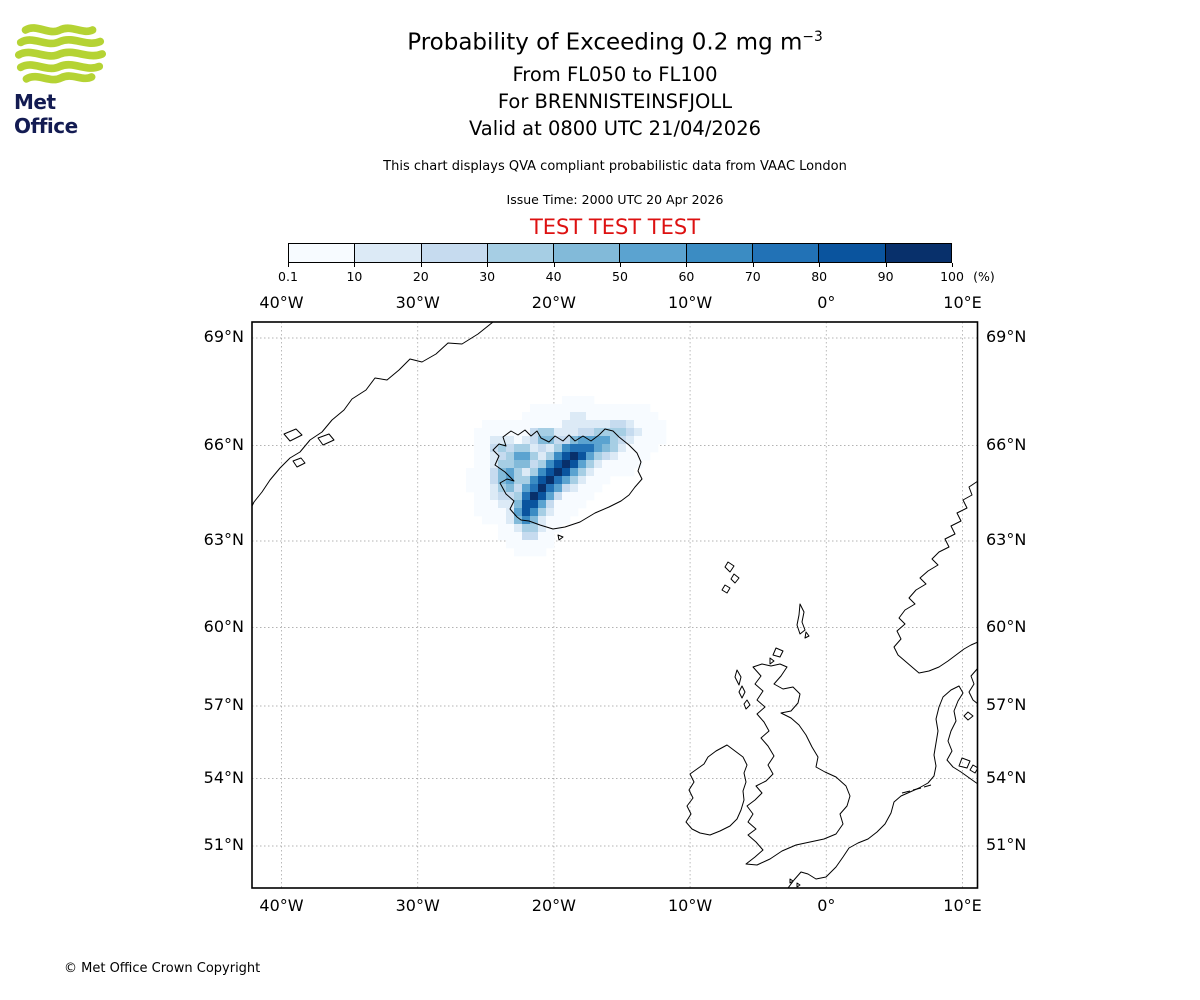 This screenshot has height=1000, width=1200. I want to click on copyright-text: © Met Office Crown Copyright, so click(162, 968).